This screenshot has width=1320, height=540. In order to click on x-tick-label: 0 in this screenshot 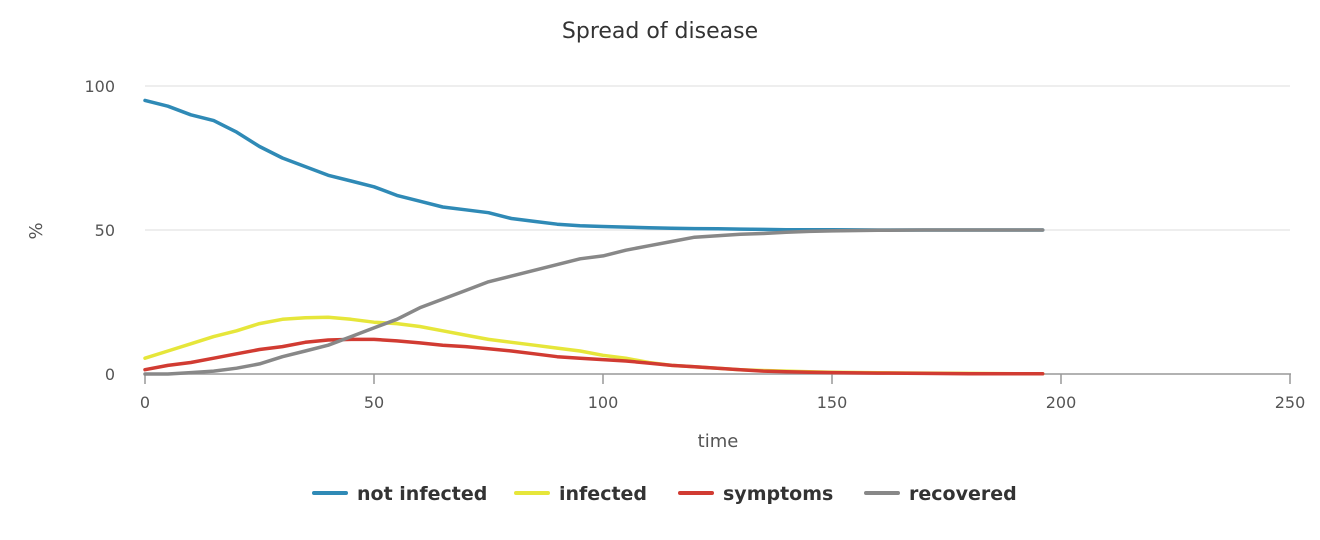, I will do `click(145, 402)`.